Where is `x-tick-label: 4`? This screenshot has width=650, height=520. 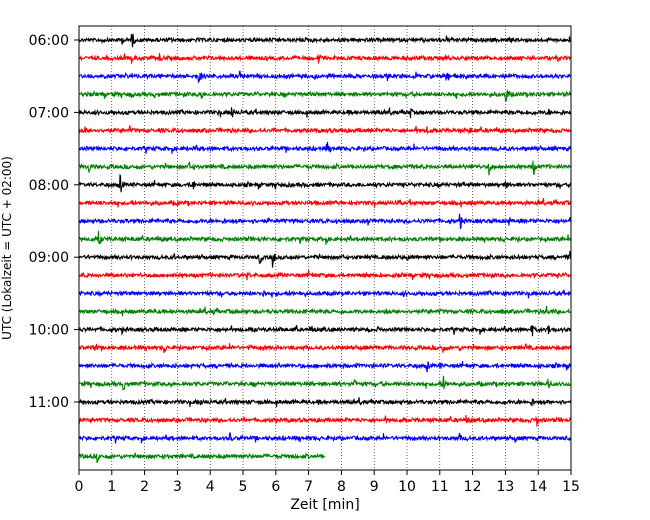
x-tick-label: 4 is located at coordinates (210, 487).